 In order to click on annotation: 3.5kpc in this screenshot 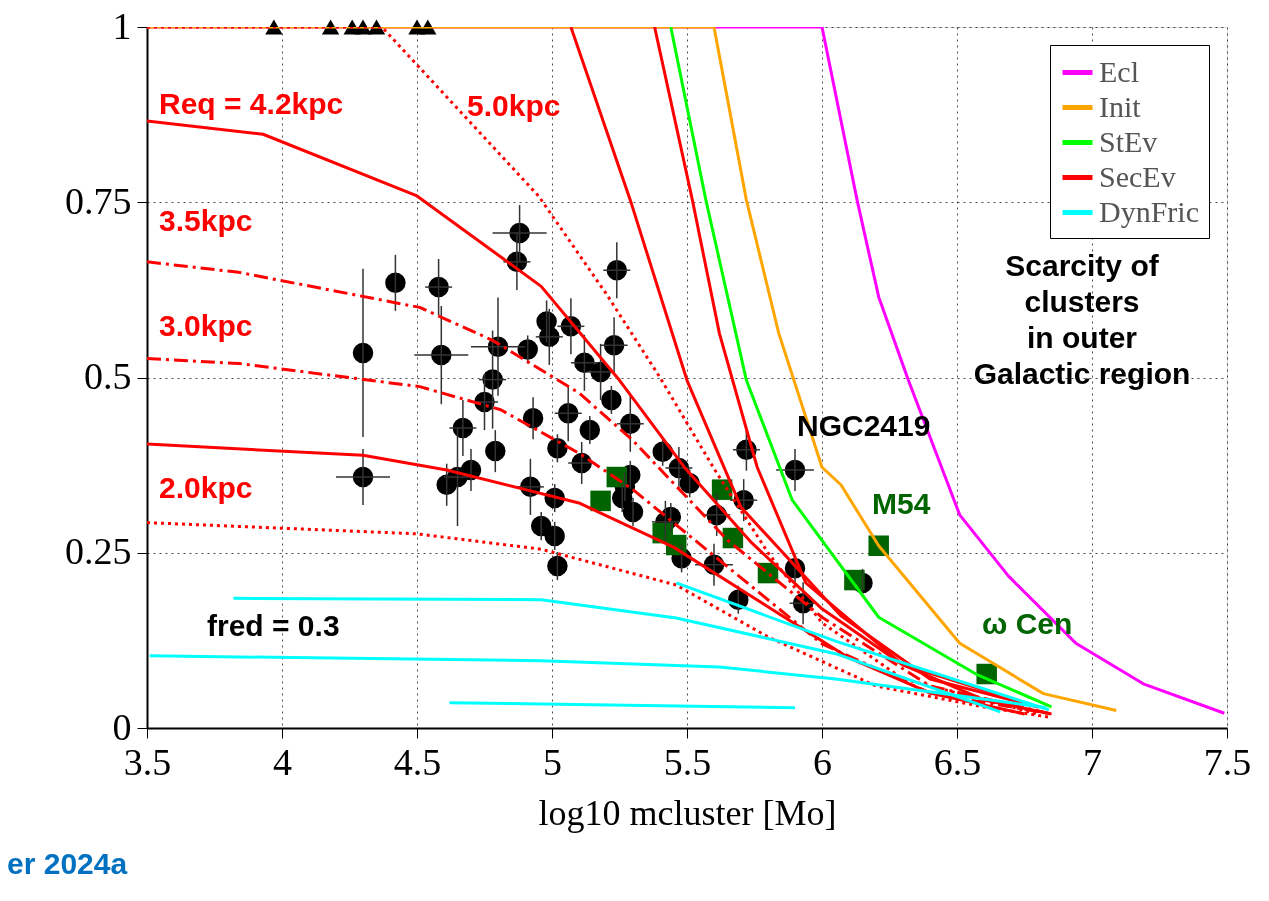, I will do `click(206, 220)`.